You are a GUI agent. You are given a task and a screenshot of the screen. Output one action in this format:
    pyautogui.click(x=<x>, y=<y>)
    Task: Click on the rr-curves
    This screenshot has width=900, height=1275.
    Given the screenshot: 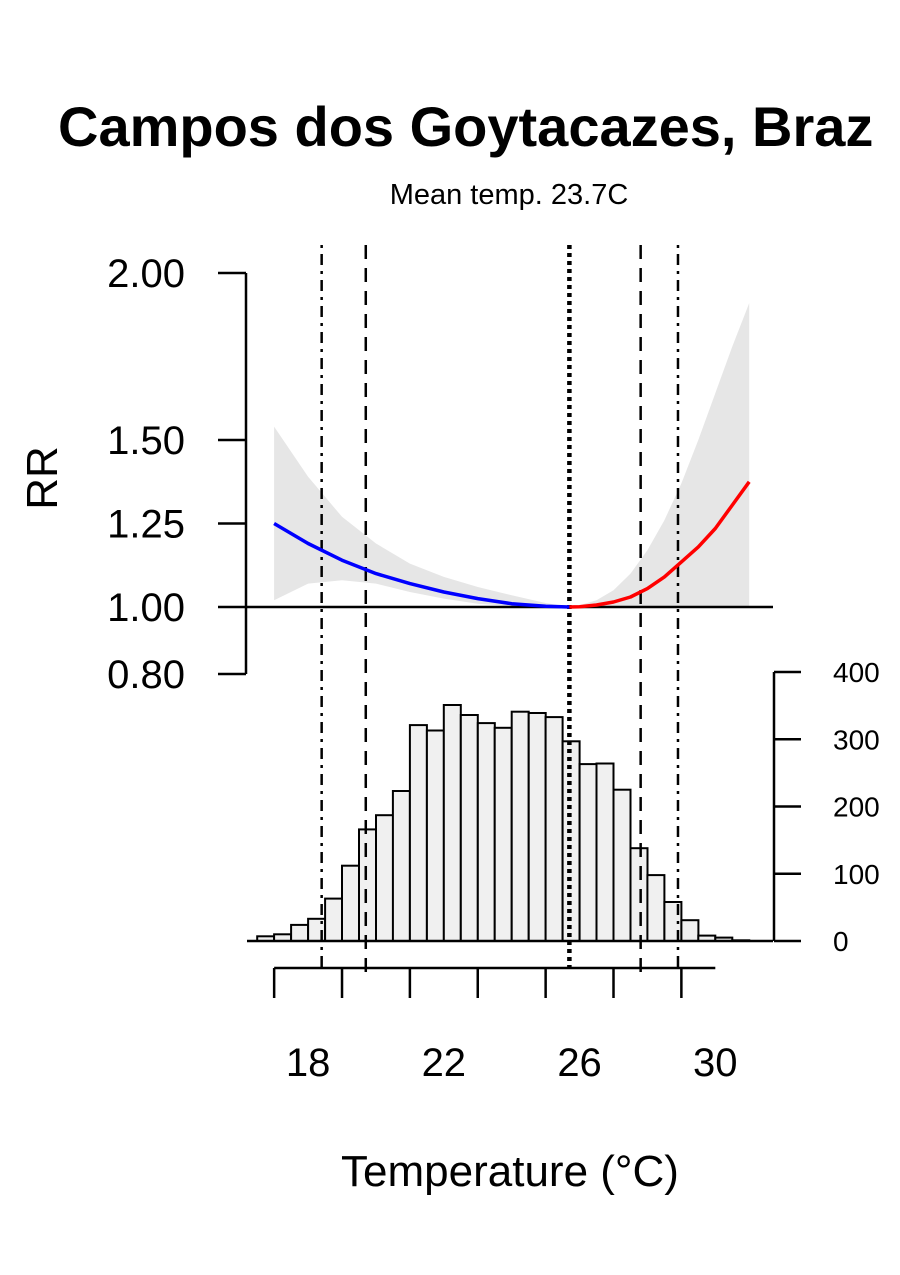 What is the action you would take?
    pyautogui.click(x=512, y=544)
    